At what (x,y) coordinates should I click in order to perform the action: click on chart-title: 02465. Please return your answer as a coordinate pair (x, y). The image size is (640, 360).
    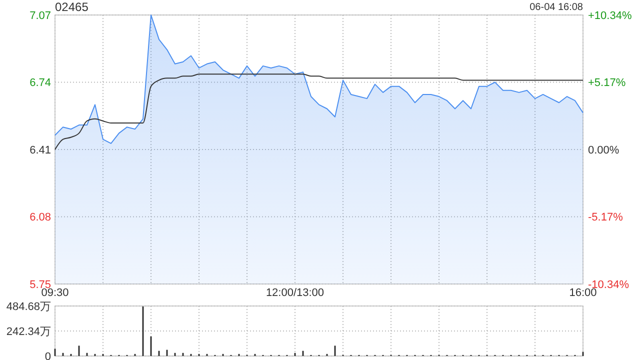
    Looking at the image, I should click on (72, 7).